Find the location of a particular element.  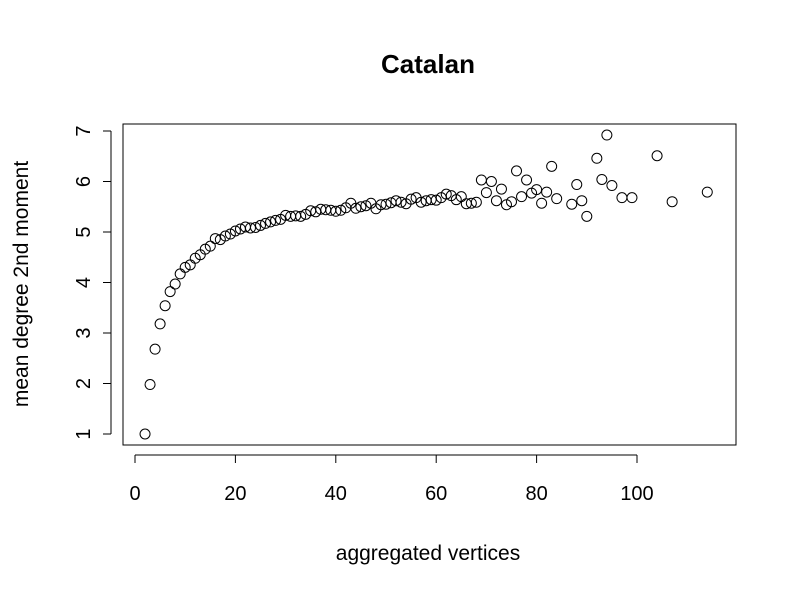

y-tick-label: 3 is located at coordinates (84, 332).